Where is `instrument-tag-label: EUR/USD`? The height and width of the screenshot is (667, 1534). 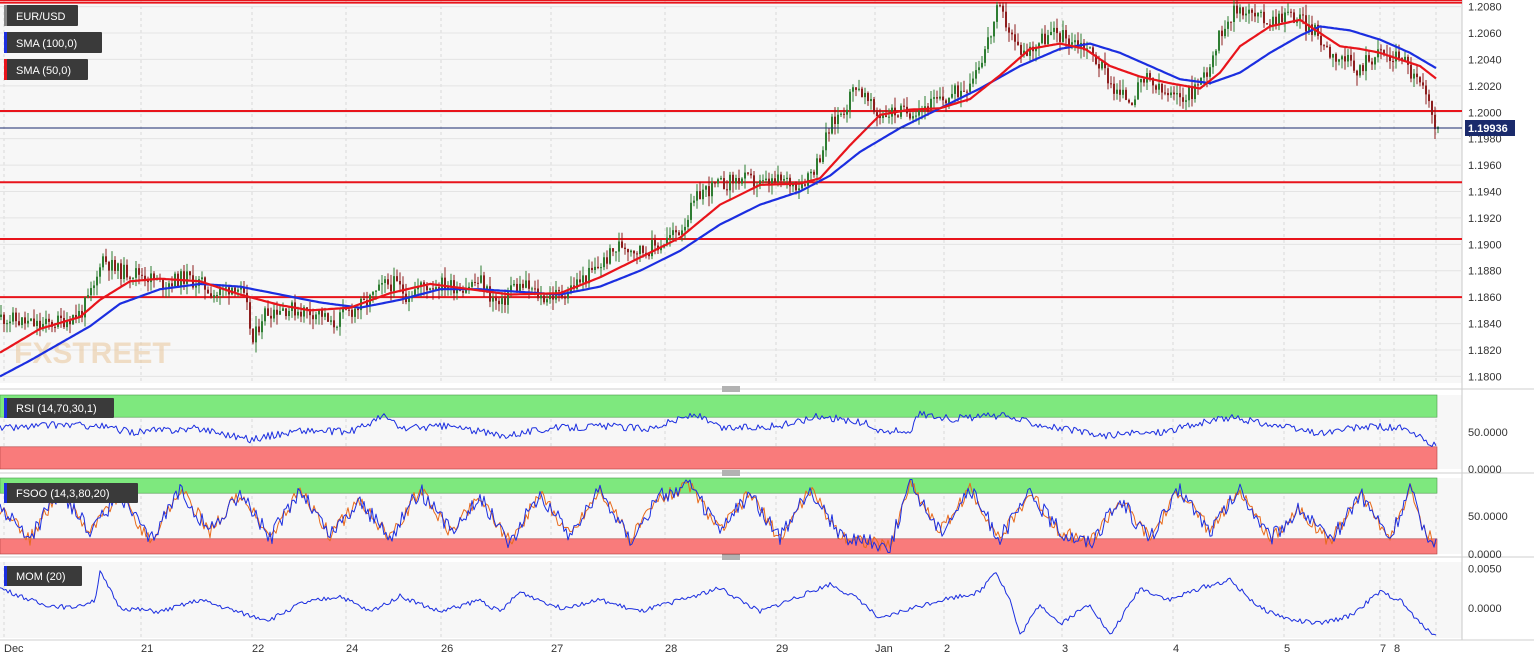
instrument-tag-label: EUR/USD is located at coordinates (41, 17).